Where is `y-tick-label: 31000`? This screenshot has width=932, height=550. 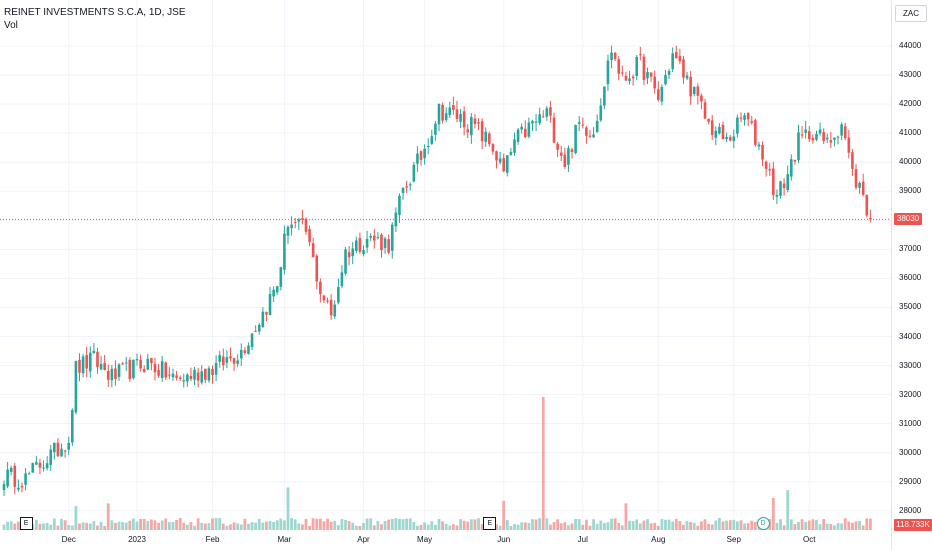 y-tick-label: 31000 is located at coordinates (910, 423).